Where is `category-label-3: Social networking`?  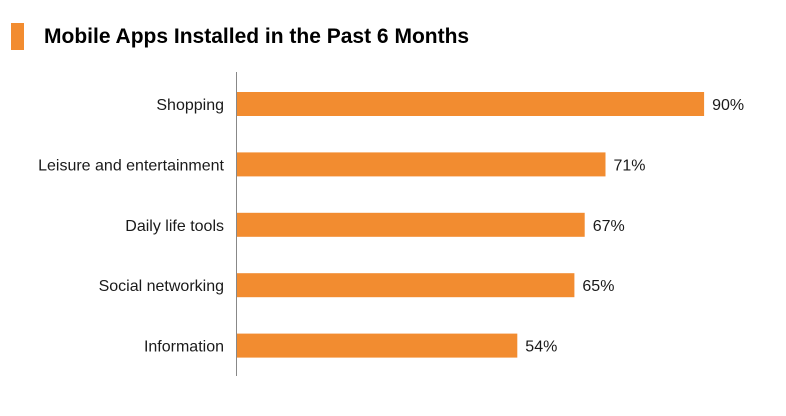 category-label-3: Social networking is located at coordinates (161, 286).